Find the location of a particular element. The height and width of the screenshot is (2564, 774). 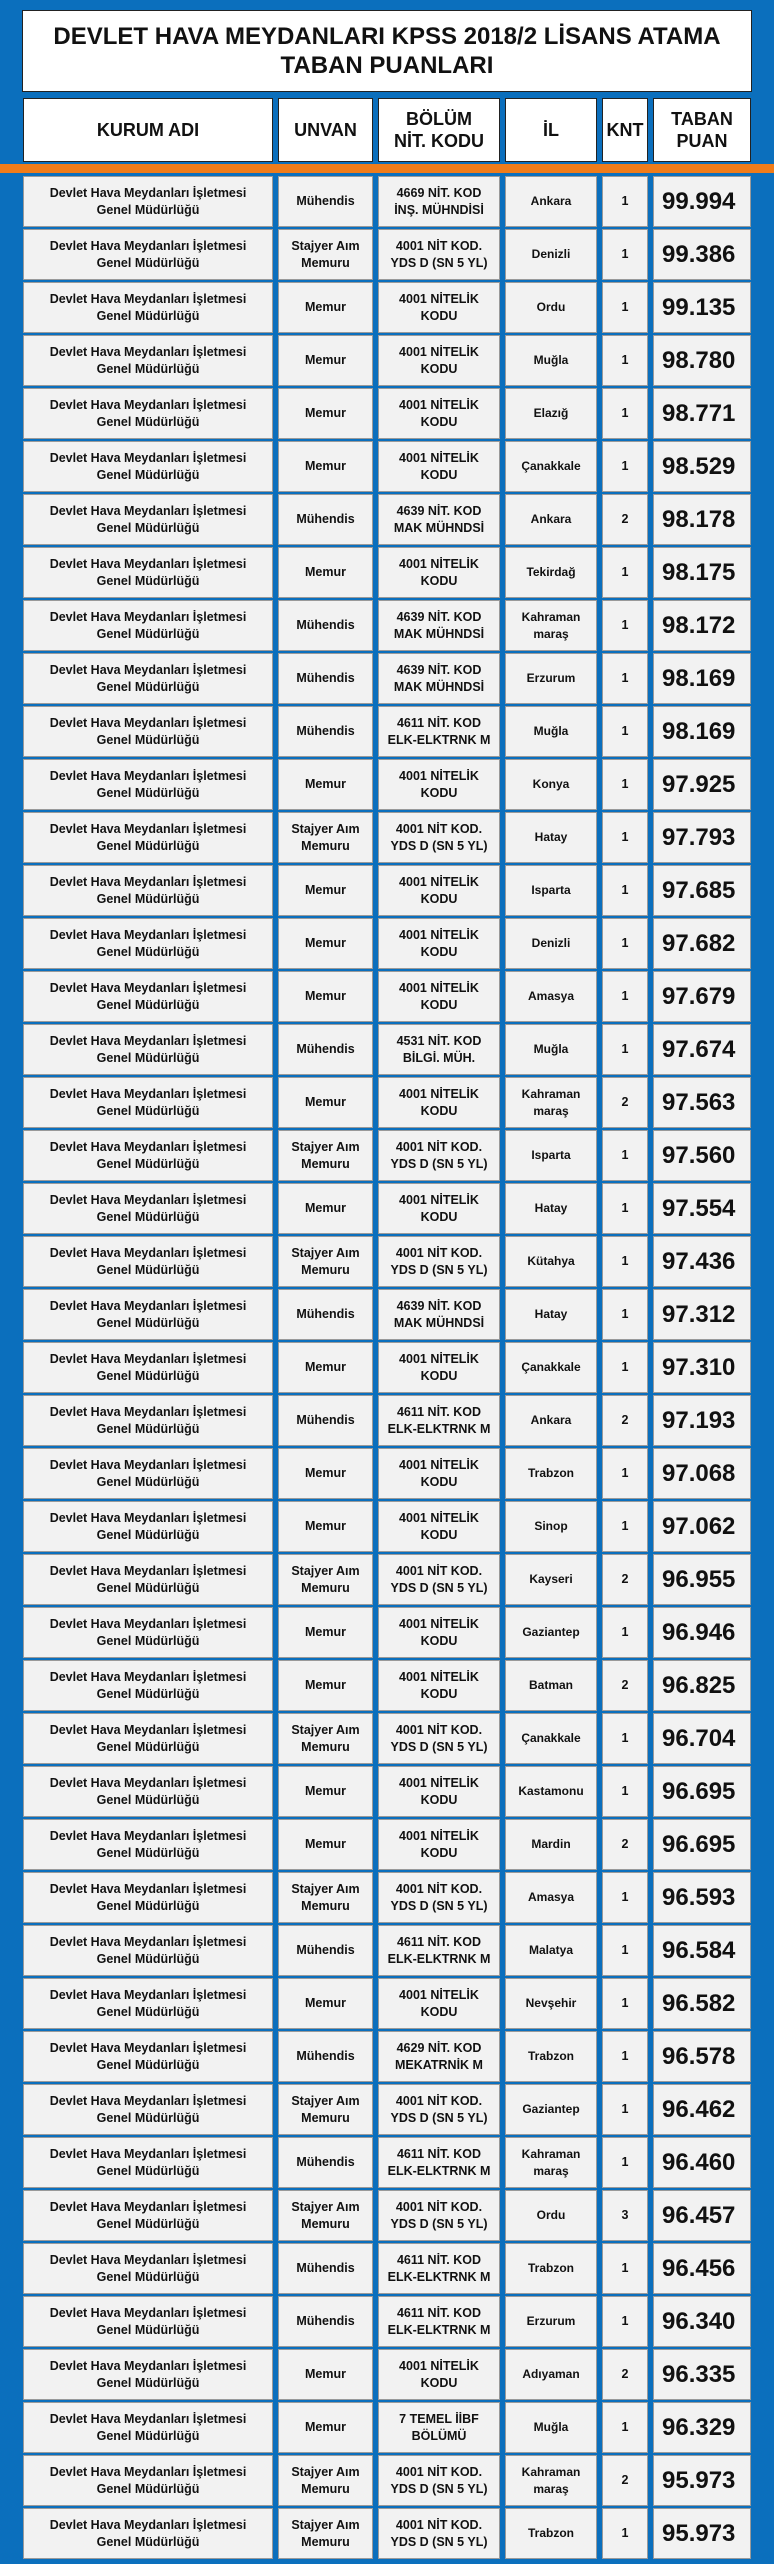

puan-cell: 96.946 is located at coordinates (702, 1632).